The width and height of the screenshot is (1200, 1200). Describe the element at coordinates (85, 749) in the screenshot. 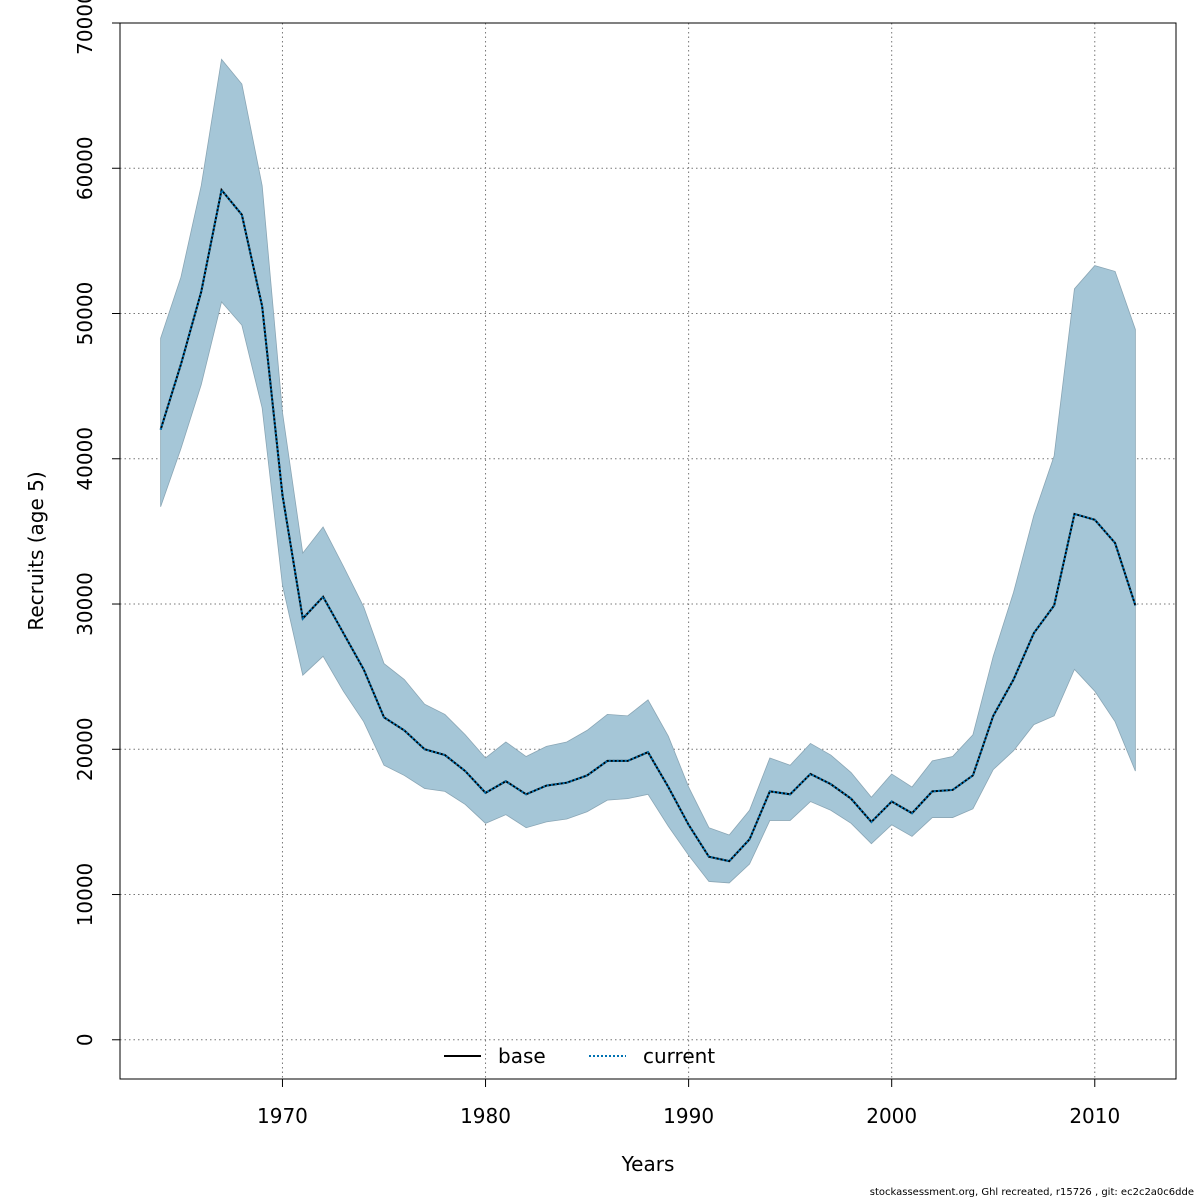

I see `y-tick-label: 20000` at that location.